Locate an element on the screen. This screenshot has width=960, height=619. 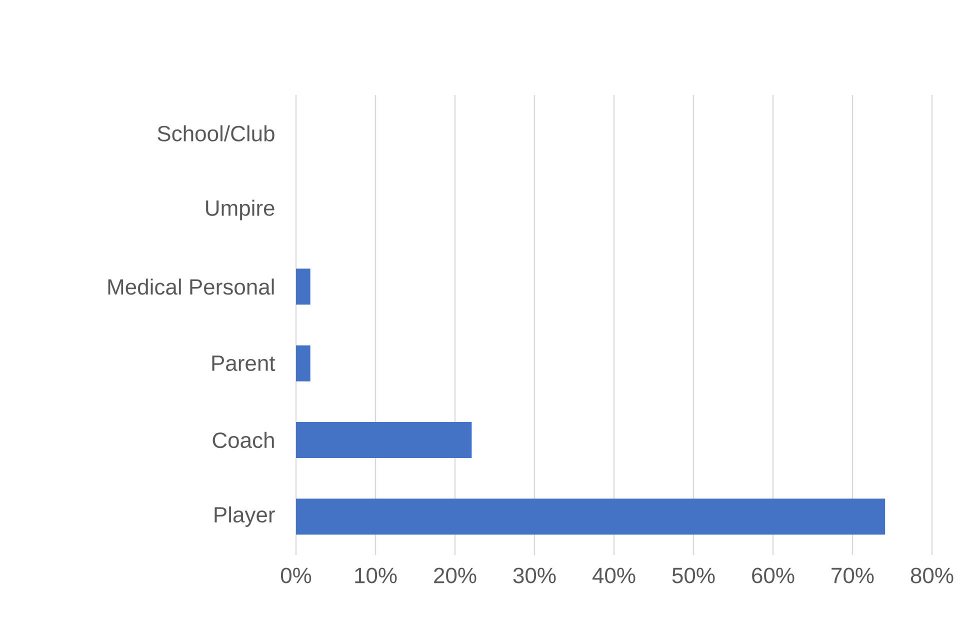
y-tick-label: School/Club is located at coordinates (216, 133).